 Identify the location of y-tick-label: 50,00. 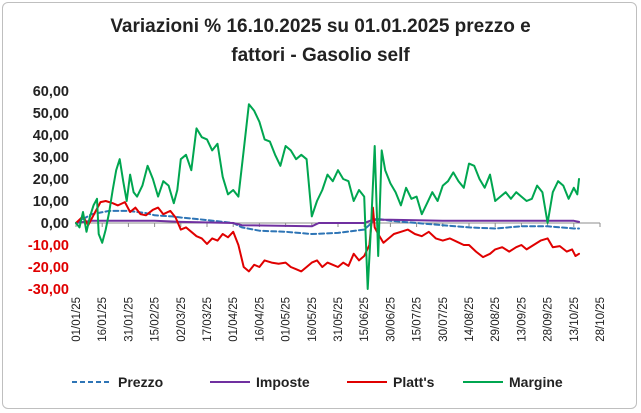
(51, 114).